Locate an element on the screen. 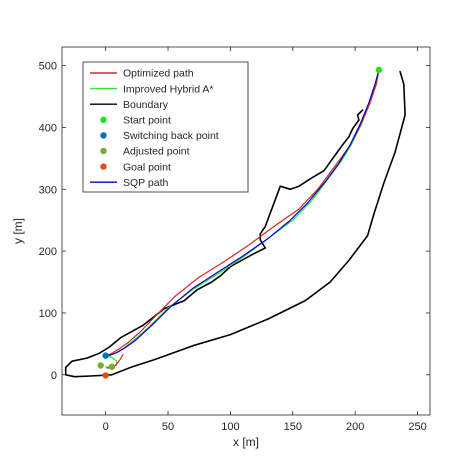  y-tick-label: 300 is located at coordinates (48, 190).